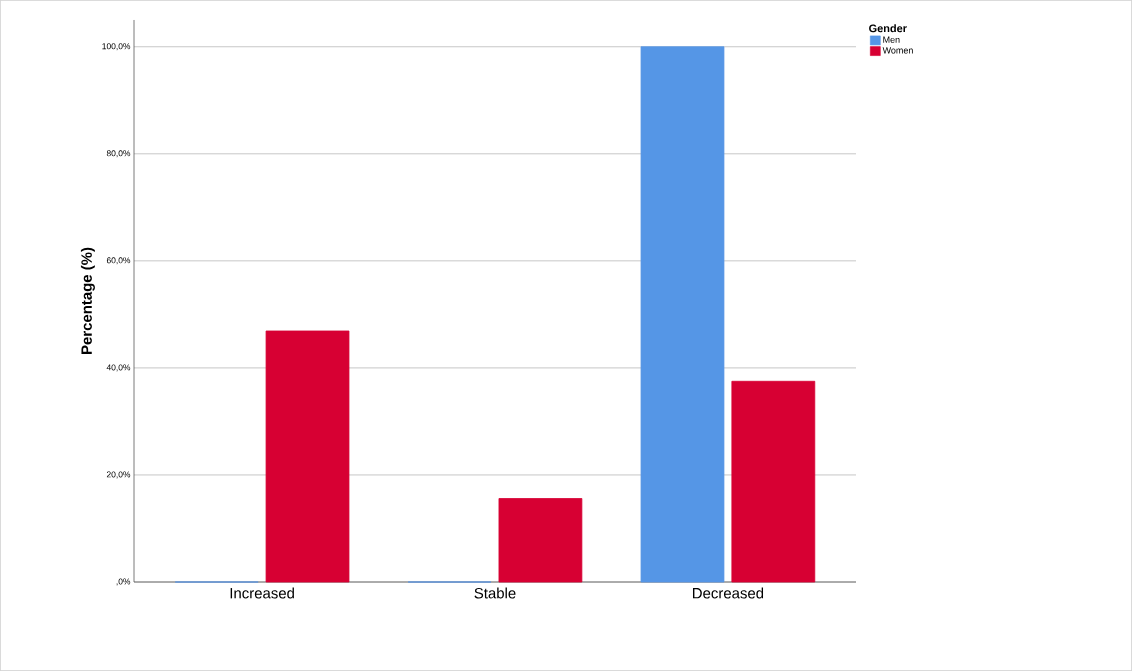 The image size is (1132, 671). Describe the element at coordinates (118, 261) in the screenshot. I see `y-tick-label: 60,0%` at that location.